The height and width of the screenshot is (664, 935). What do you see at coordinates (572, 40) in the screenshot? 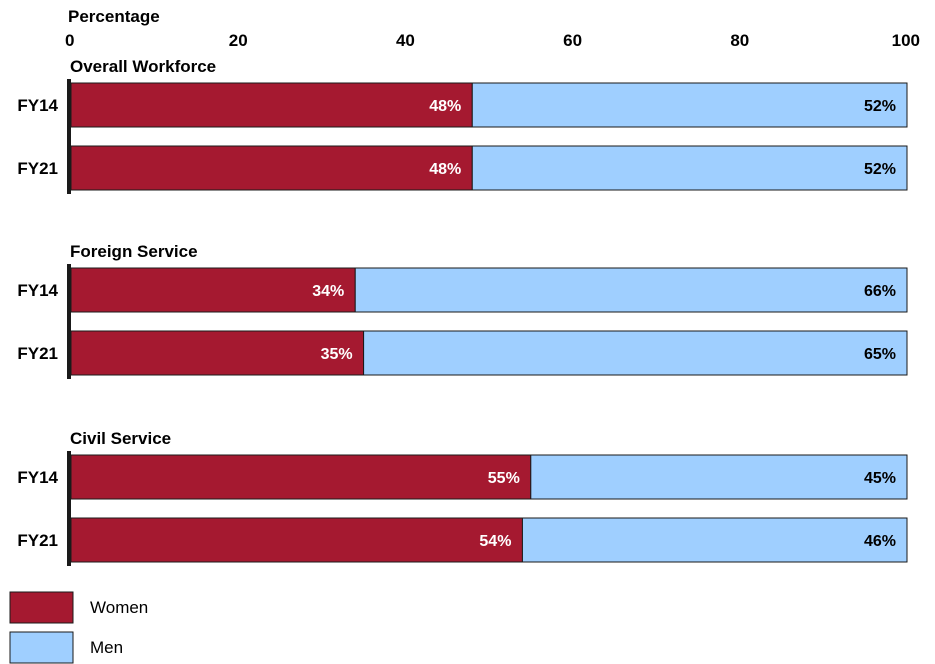
I see `x-tick-label: 60` at bounding box center [572, 40].